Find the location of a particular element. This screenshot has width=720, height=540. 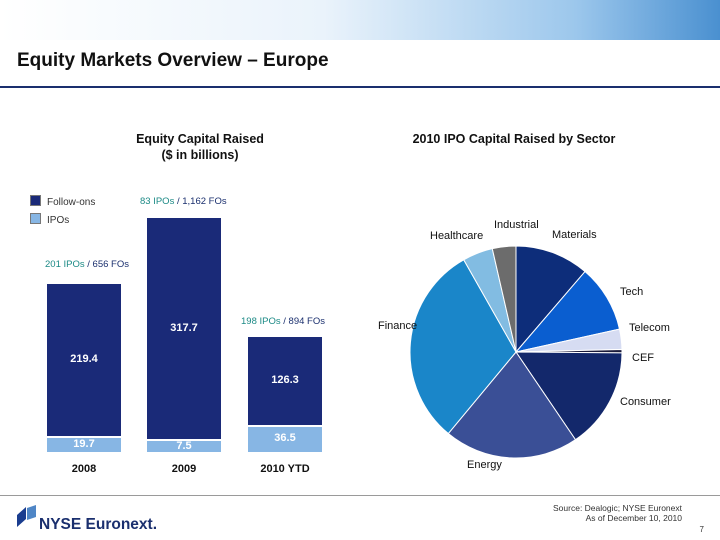

pie-label-finance: Finance is located at coordinates (398, 326).